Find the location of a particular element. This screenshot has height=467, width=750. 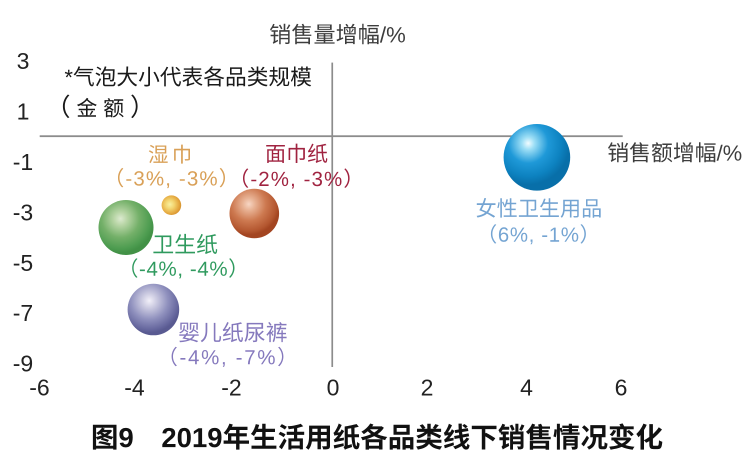

svg-text: -9 is located at coordinates (23, 364).